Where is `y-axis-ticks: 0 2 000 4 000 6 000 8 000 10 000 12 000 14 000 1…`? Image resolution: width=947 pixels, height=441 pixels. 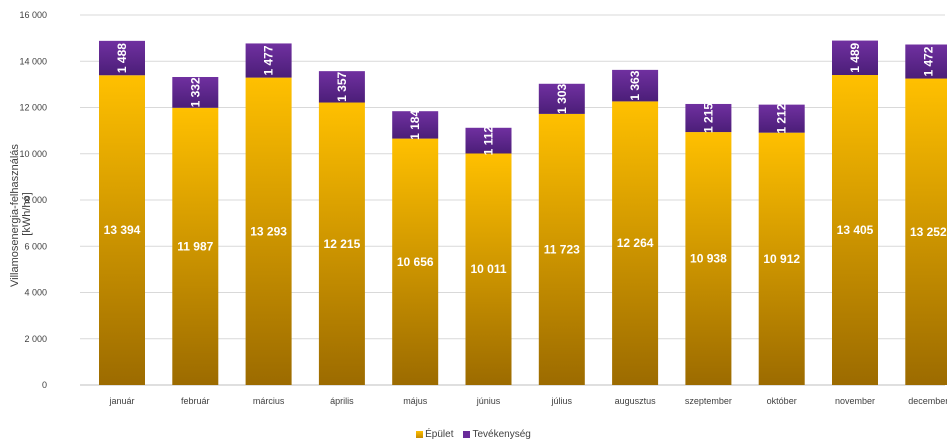 y-axis-ticks: 0 2 000 4 000 6 000 8 000 10 000 12 000 14 000 1… is located at coordinates (33, 200).